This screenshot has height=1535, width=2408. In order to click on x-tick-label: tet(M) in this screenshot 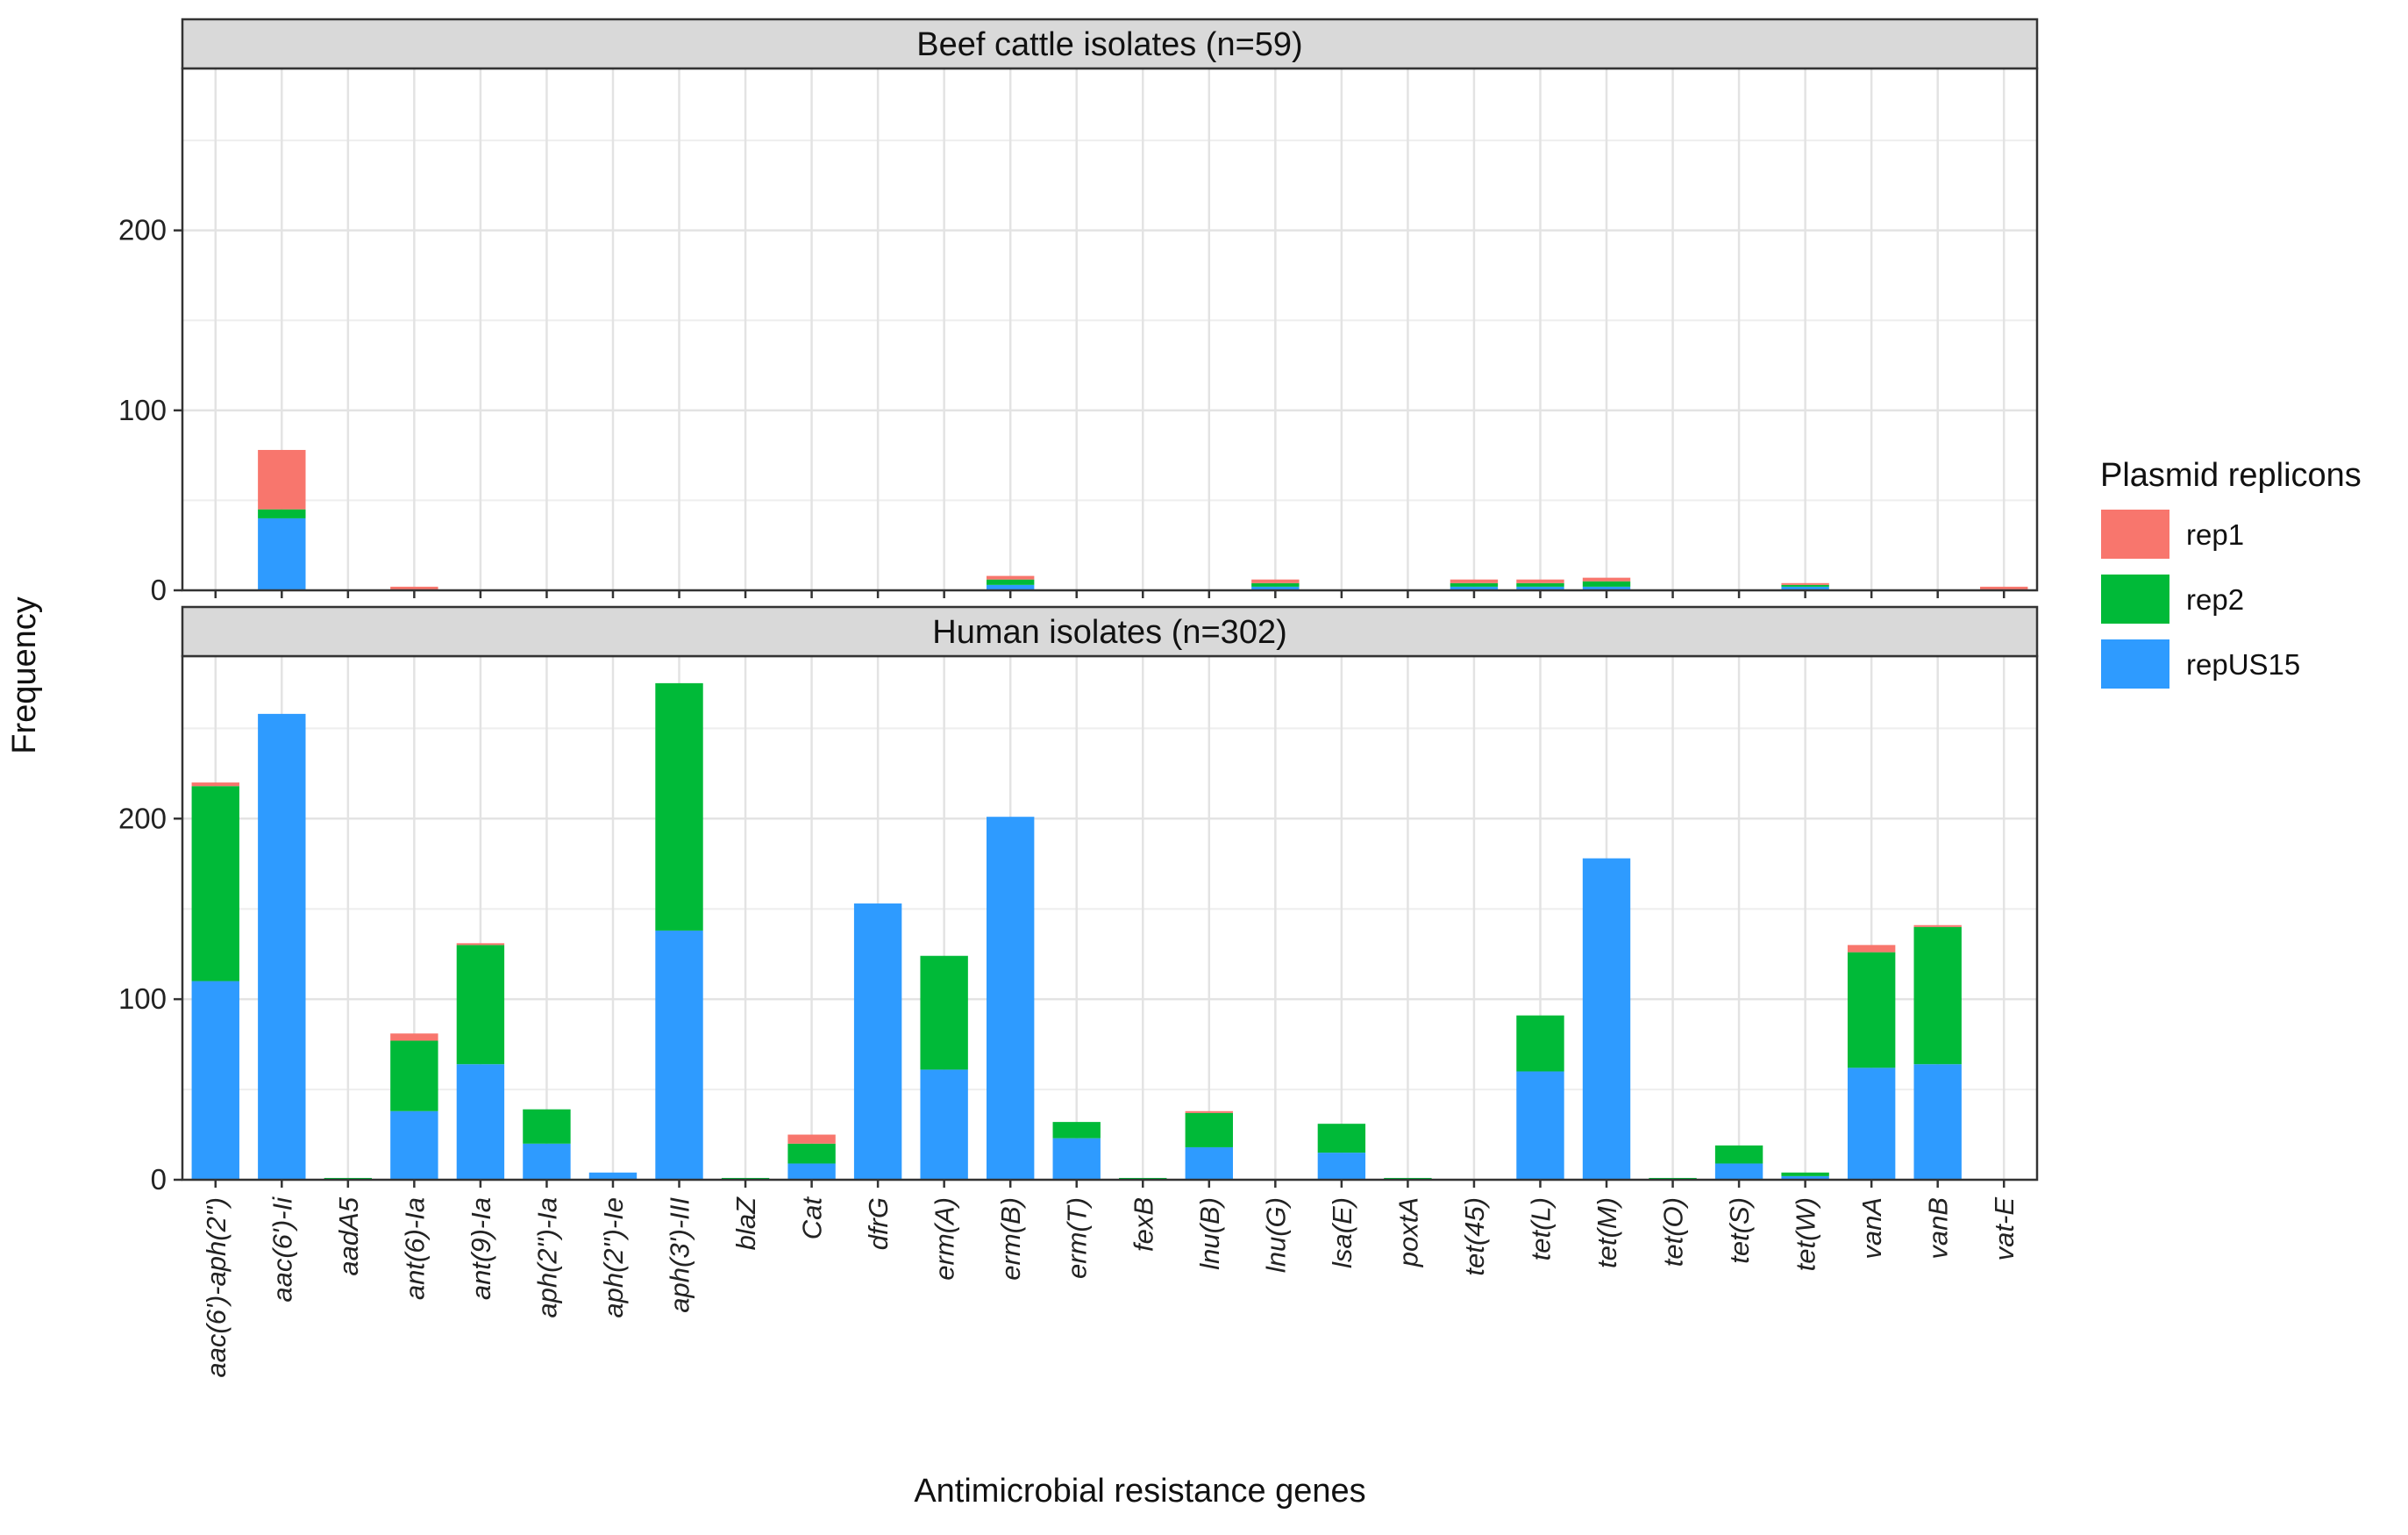, I will do `click(1607, 1232)`.